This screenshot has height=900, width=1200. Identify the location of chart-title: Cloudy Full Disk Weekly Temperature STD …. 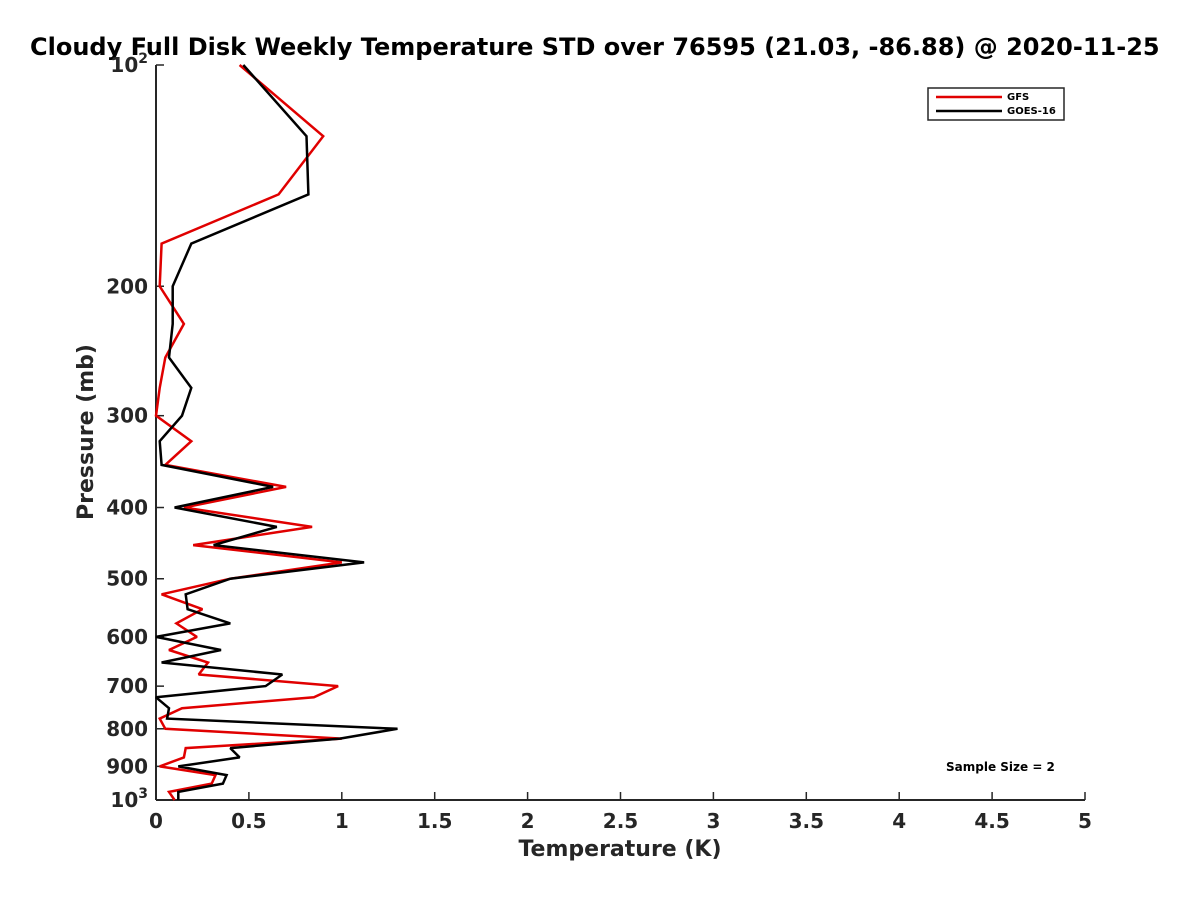
(595, 47).